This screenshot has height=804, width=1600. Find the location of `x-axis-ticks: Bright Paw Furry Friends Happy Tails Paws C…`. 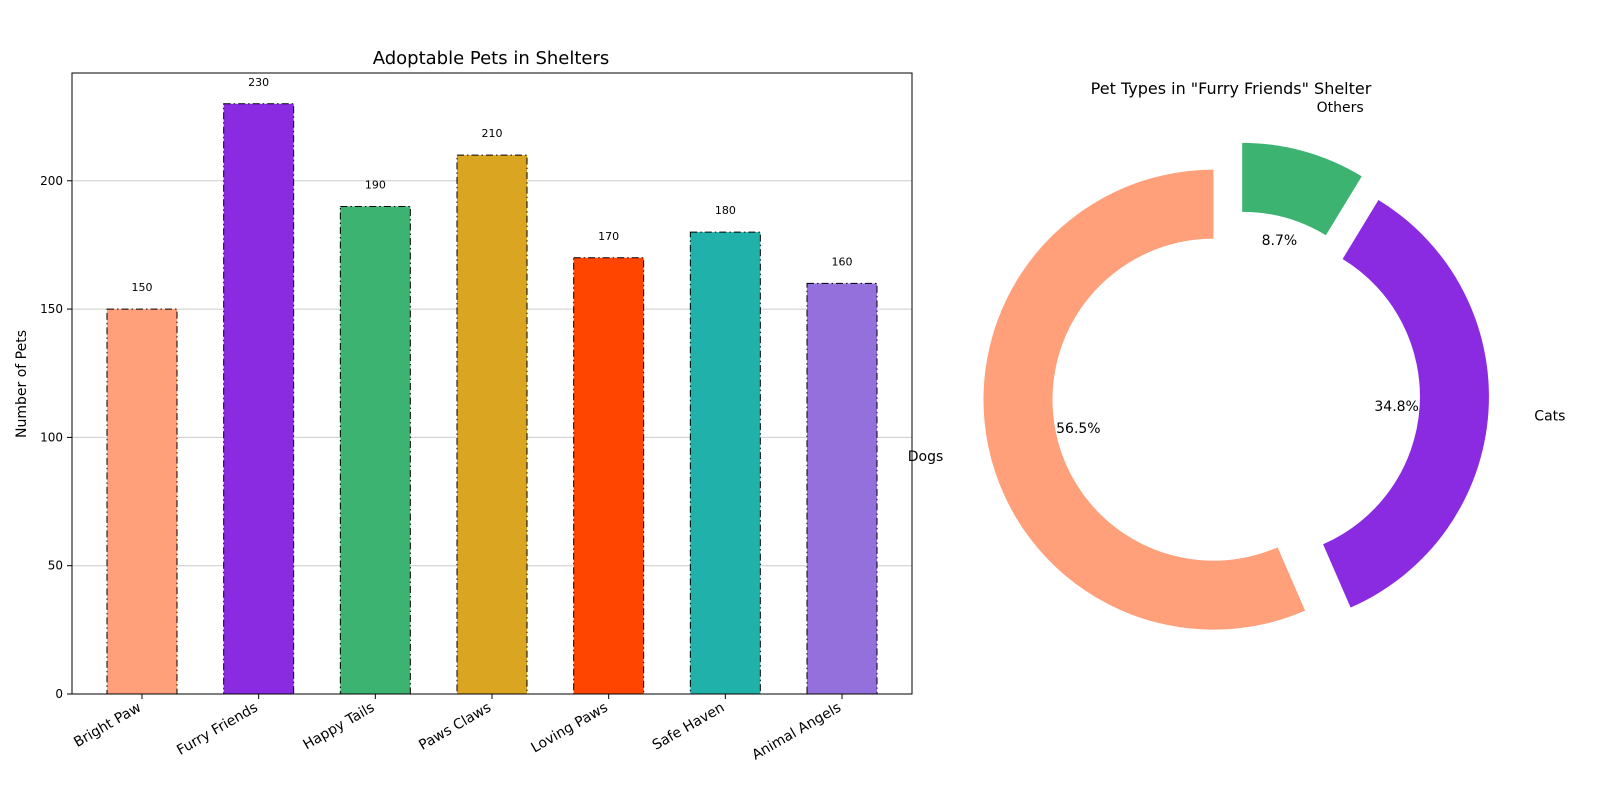

x-axis-ticks: Bright Paw Furry Friends Happy Tails Paws C… is located at coordinates (457, 728).